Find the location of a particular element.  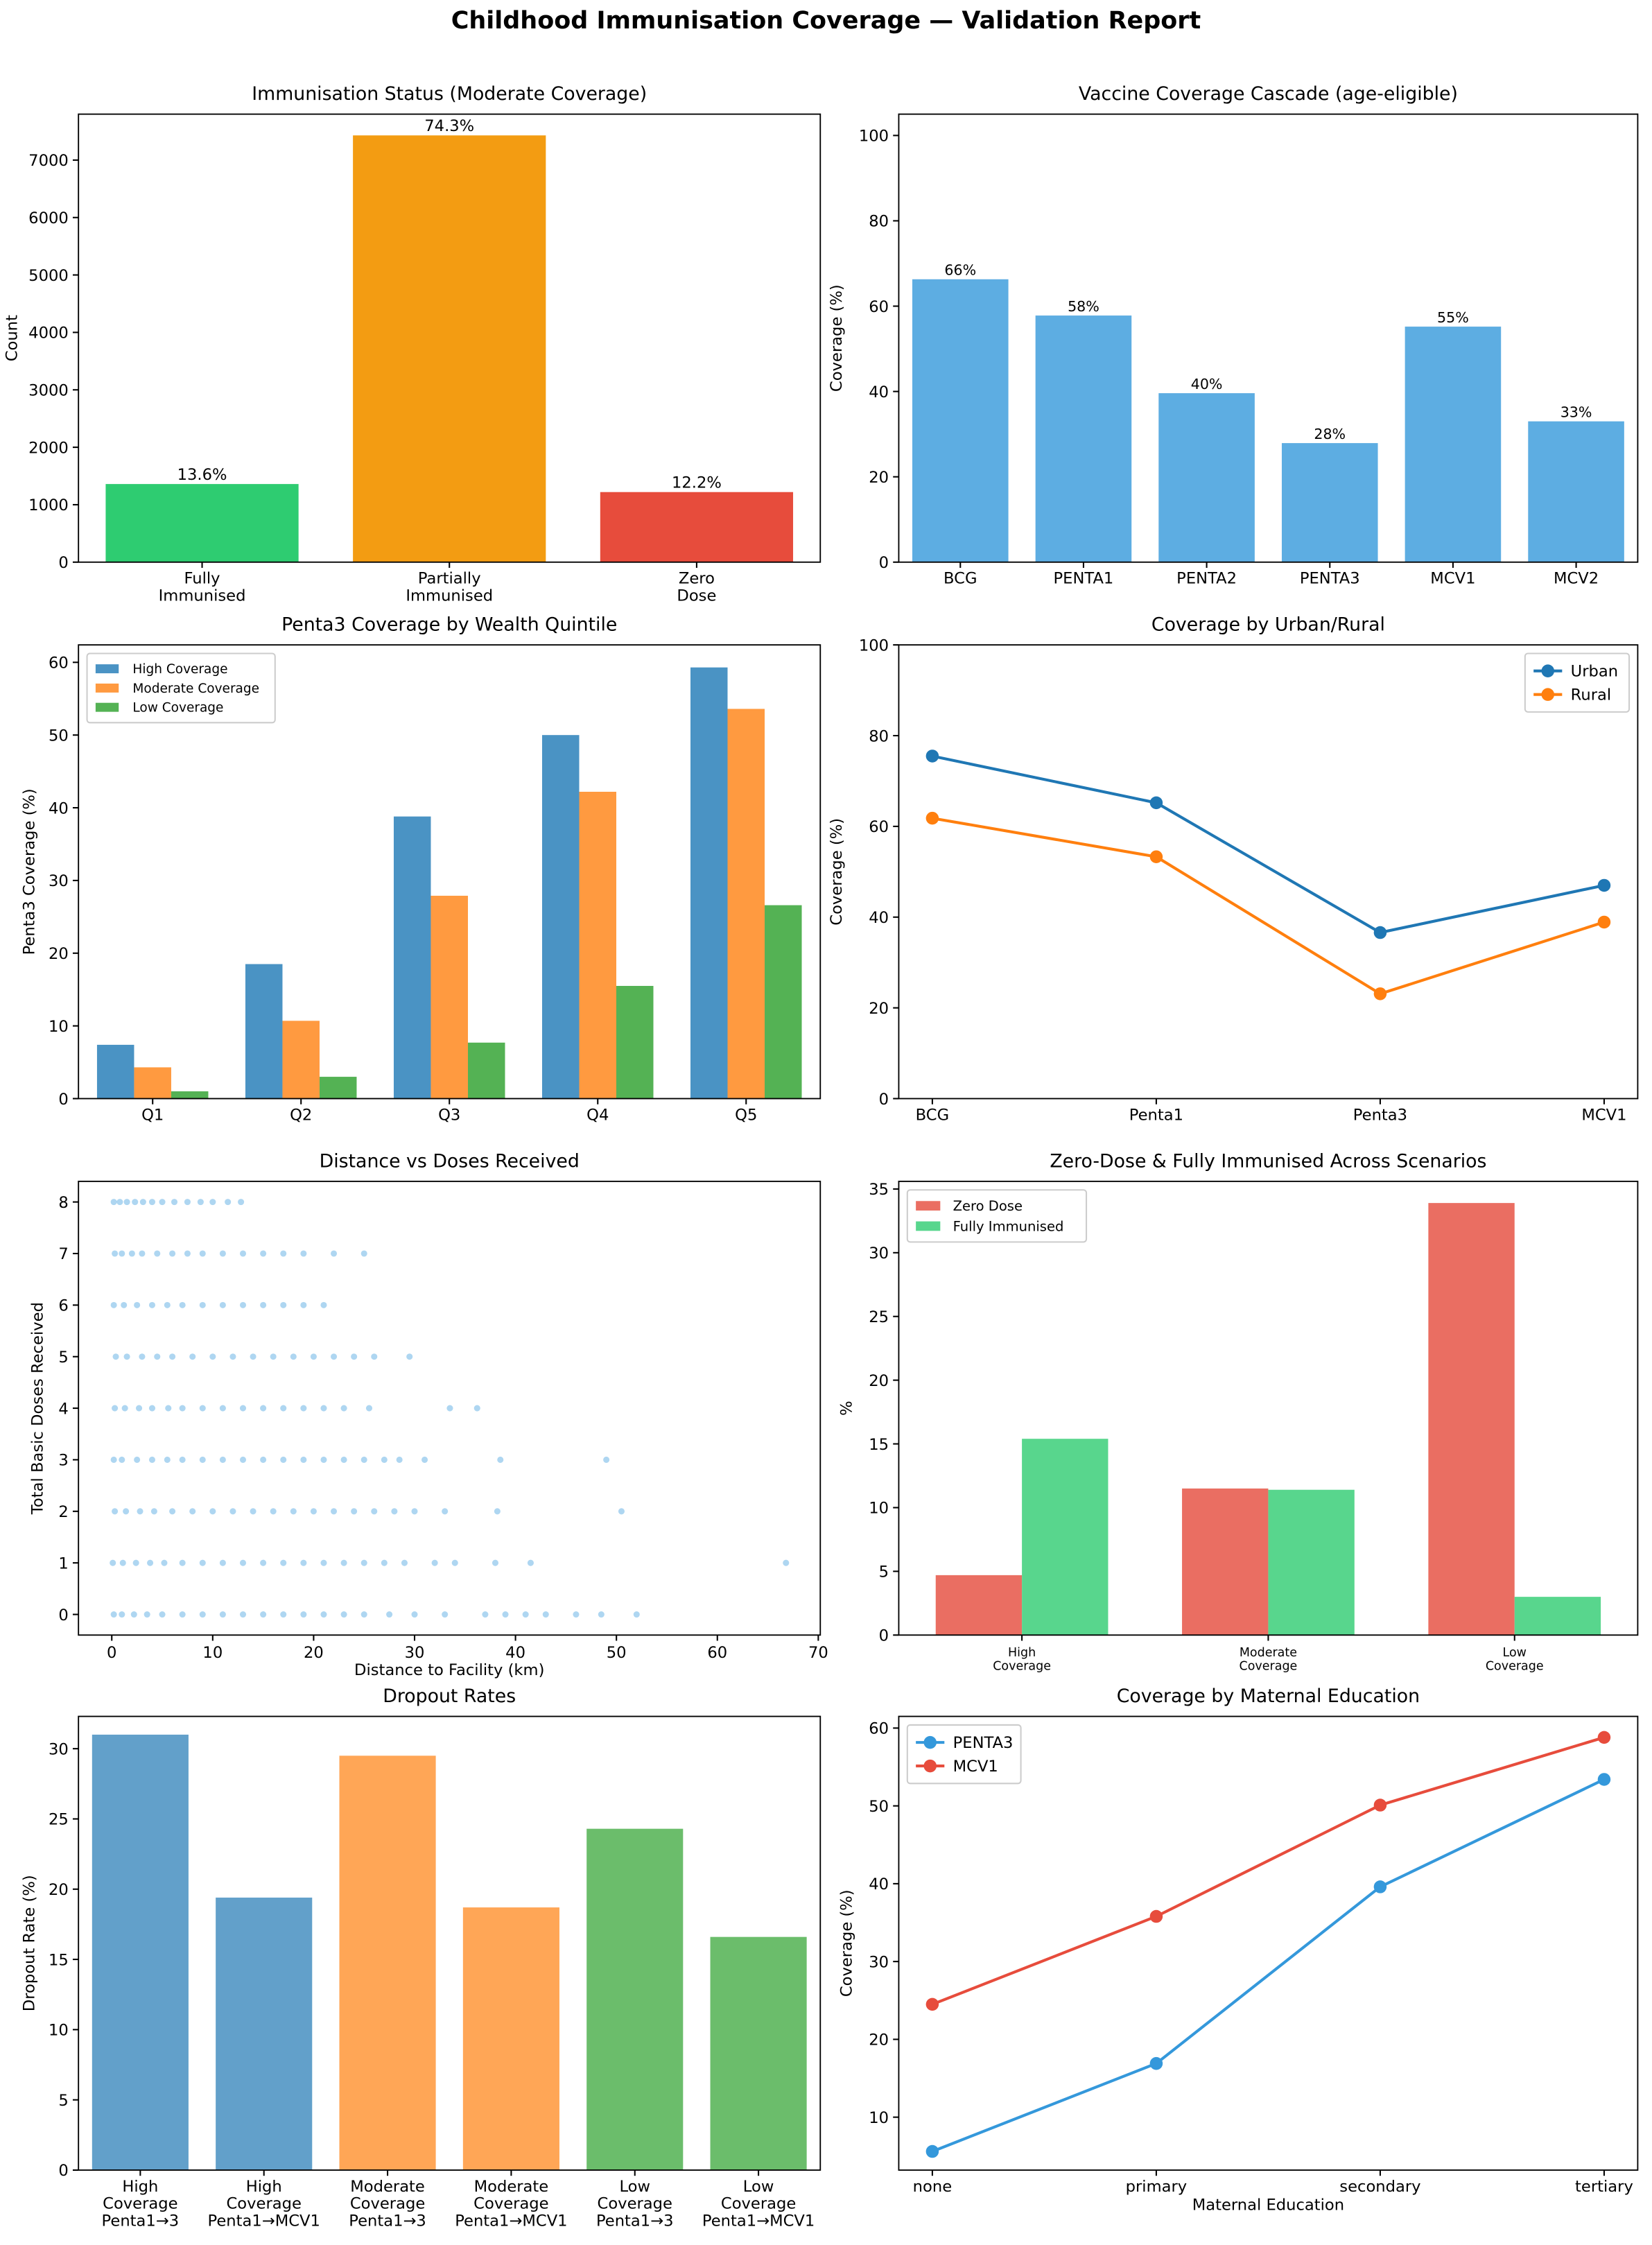

y-tick-label: 3 is located at coordinates (63, 1461).